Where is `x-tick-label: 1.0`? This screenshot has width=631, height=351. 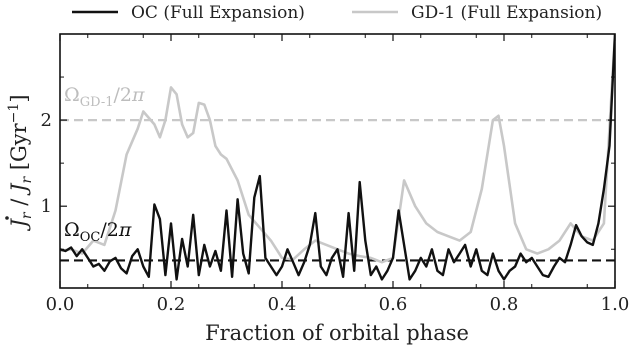
x-tick-label: 1.0 is located at coordinates (615, 304).